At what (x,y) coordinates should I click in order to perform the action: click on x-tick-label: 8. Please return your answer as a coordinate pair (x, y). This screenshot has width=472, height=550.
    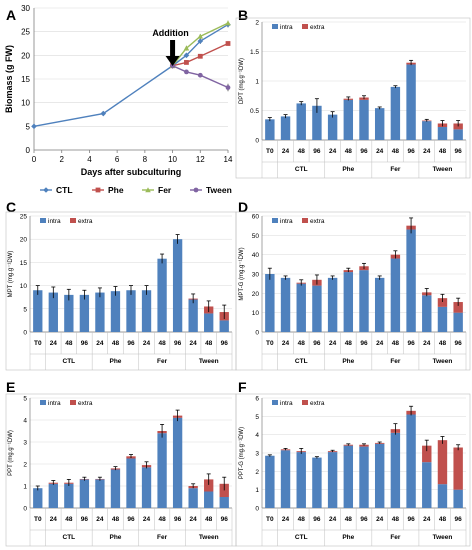
    Looking at the image, I should click on (145, 159).